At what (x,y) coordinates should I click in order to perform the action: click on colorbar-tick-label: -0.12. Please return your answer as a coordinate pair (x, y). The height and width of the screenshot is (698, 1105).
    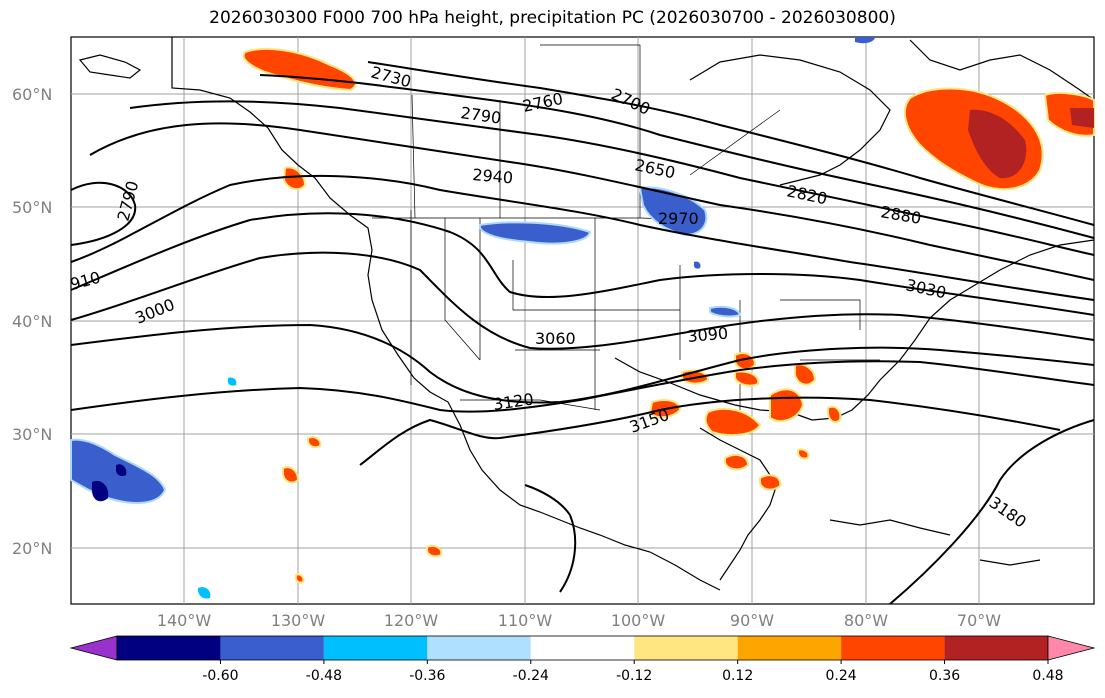
    Looking at the image, I should click on (634, 676).